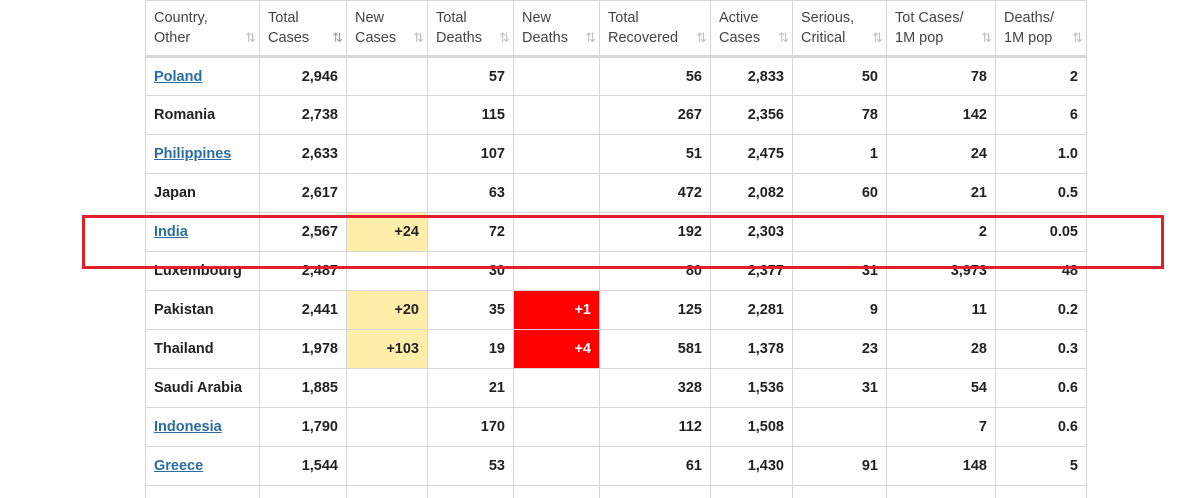 The width and height of the screenshot is (1204, 498). Describe the element at coordinates (556, 310) in the screenshot. I see `cell-new-deaths: +1` at that location.